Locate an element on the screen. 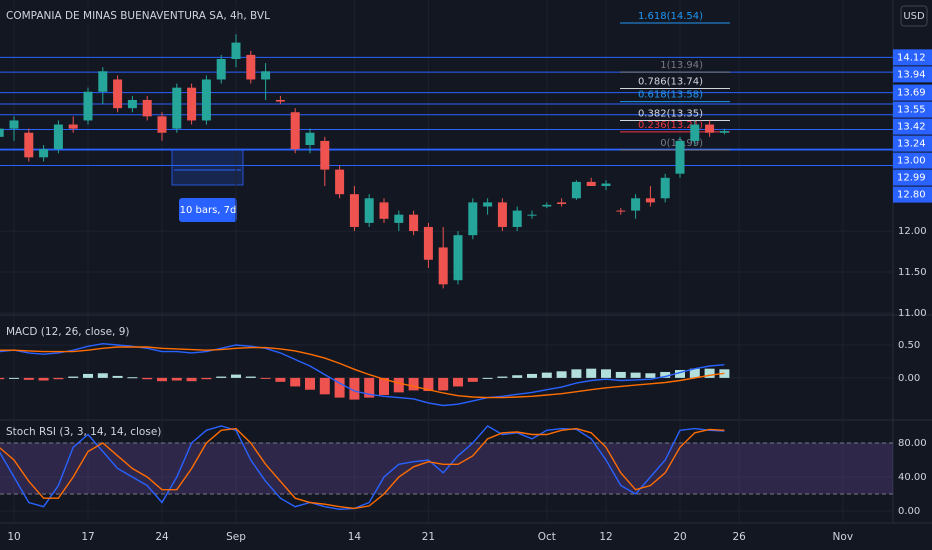  y-tick-label: 11.00 is located at coordinates (912, 313).